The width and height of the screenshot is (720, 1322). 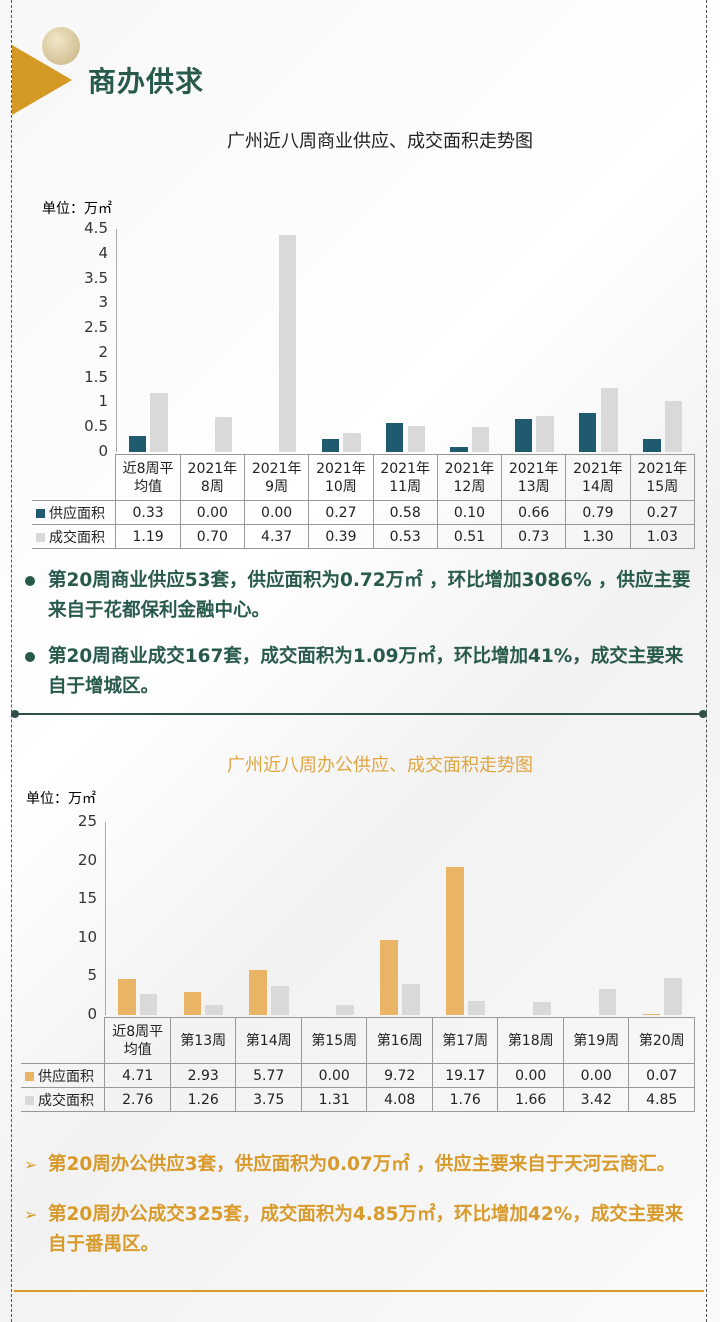 What do you see at coordinates (662, 477) in the screenshot?
I see `x-tick-label: 2021年 15周` at bounding box center [662, 477].